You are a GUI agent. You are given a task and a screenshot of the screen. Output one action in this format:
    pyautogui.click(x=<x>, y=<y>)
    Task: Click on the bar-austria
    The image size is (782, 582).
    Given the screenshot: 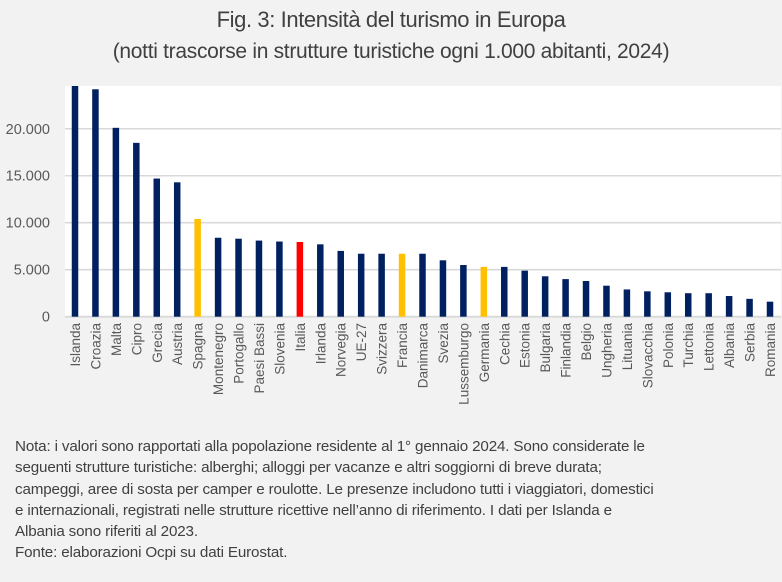 What is the action you would take?
    pyautogui.click(x=177, y=249)
    